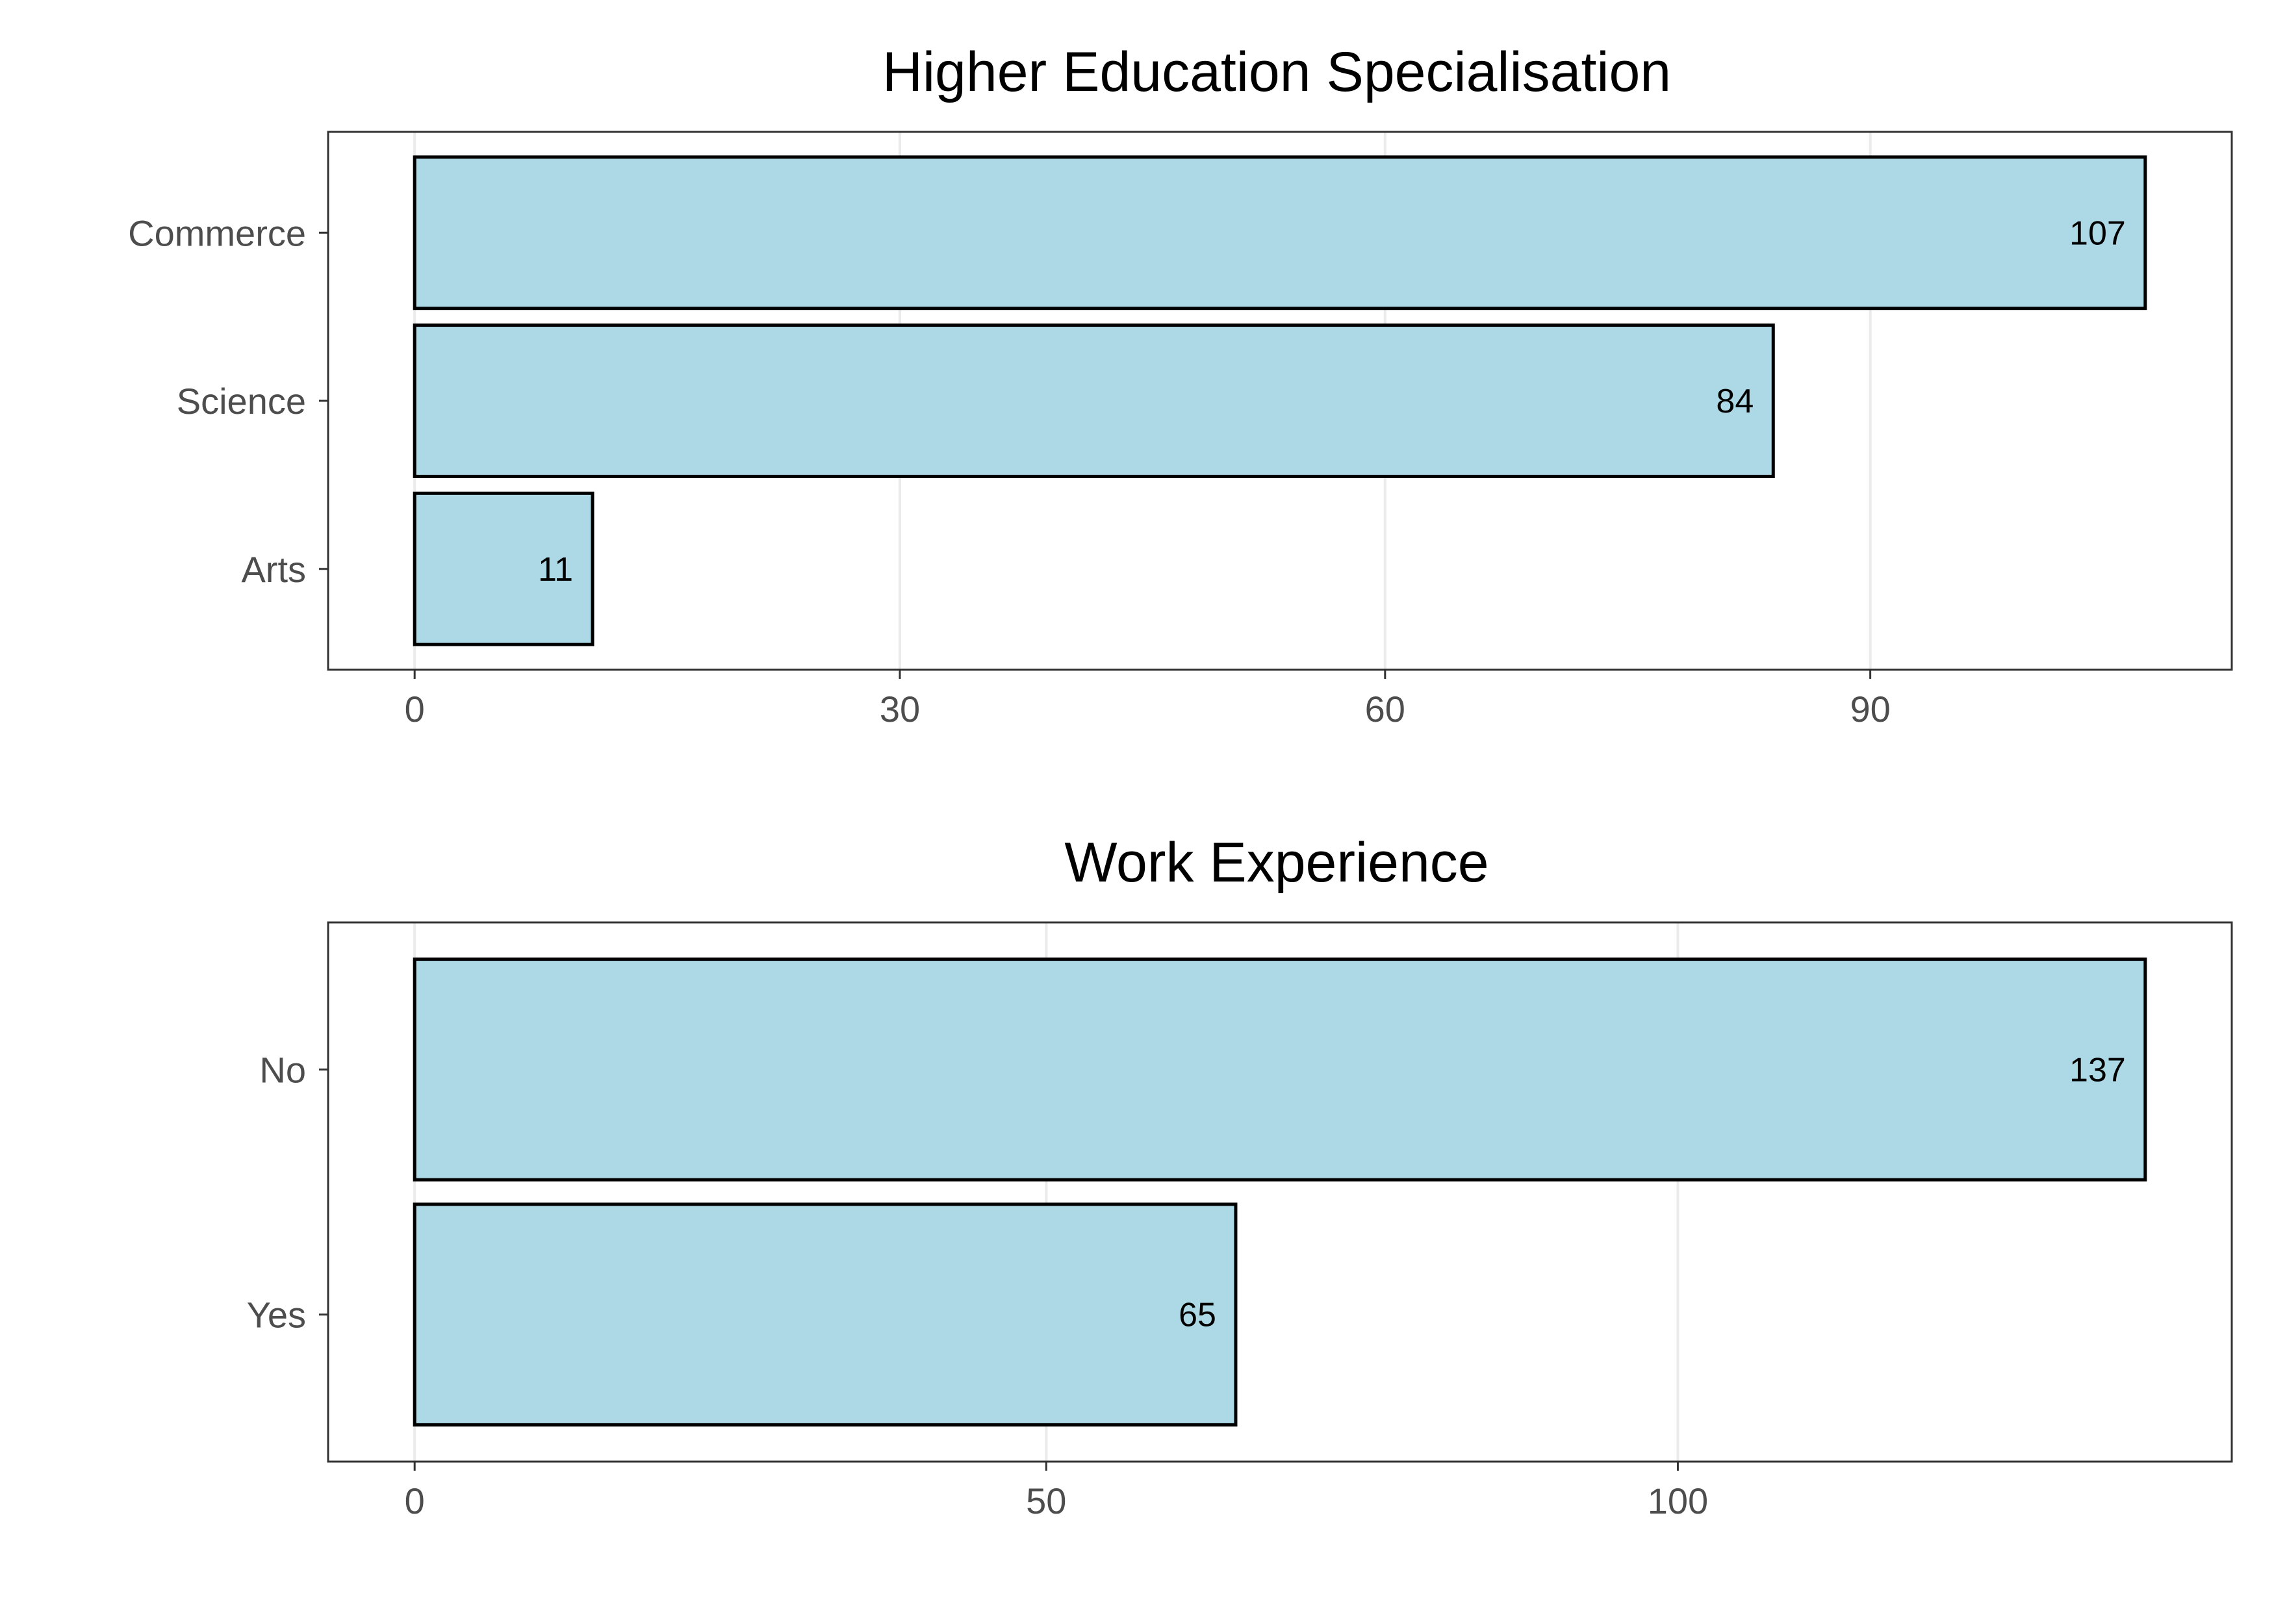  Describe the element at coordinates (282, 1069) in the screenshot. I see `y-category-label: No` at that location.